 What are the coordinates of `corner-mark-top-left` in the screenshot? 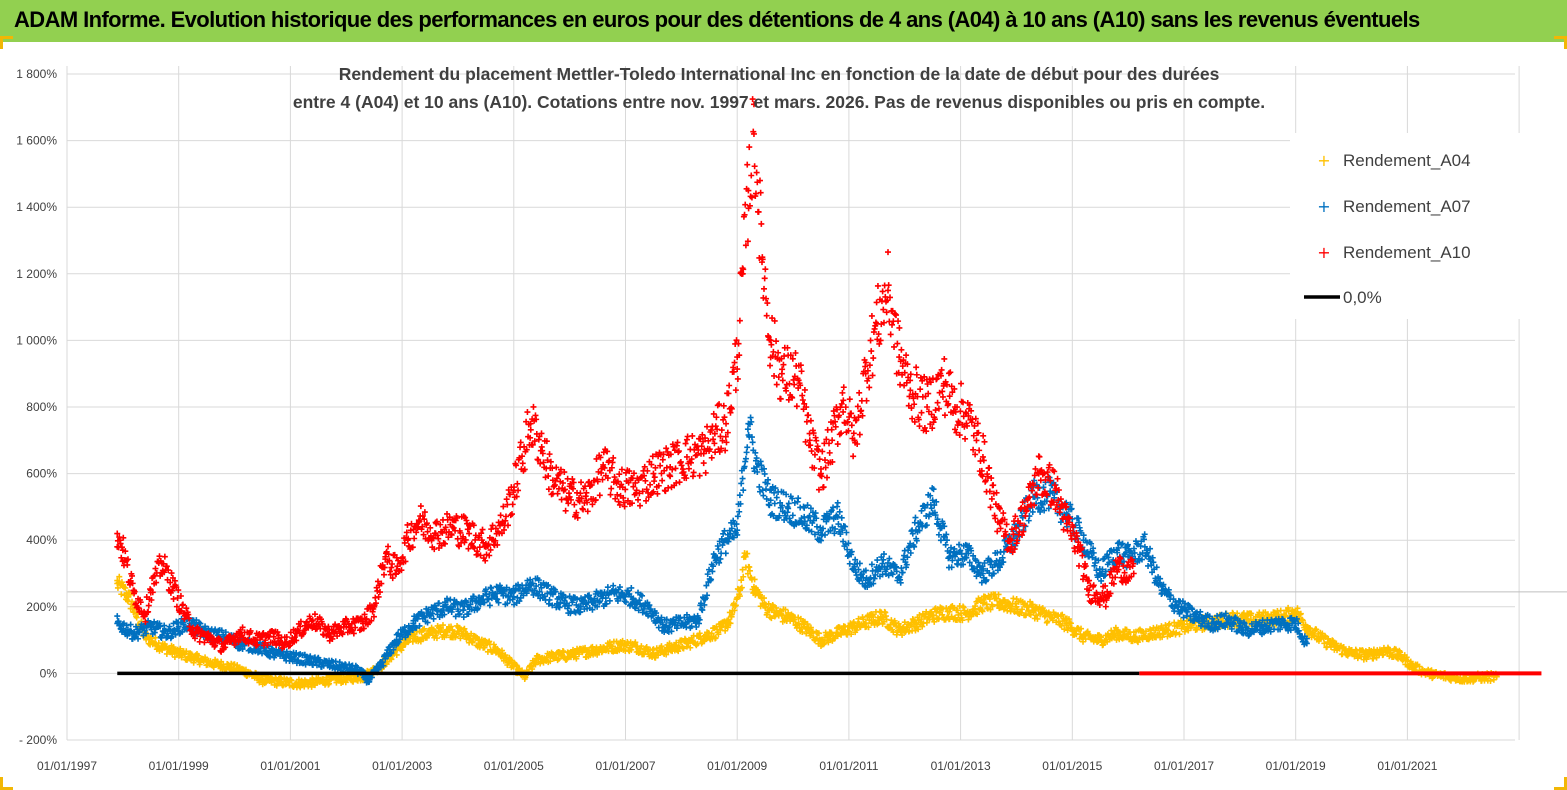 It's located at (6, 42).